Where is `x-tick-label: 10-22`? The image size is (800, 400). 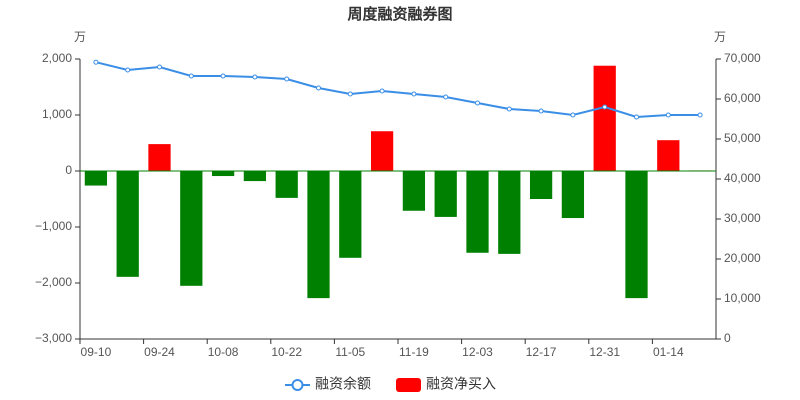 x-tick-label: 10-22 is located at coordinates (286, 352).